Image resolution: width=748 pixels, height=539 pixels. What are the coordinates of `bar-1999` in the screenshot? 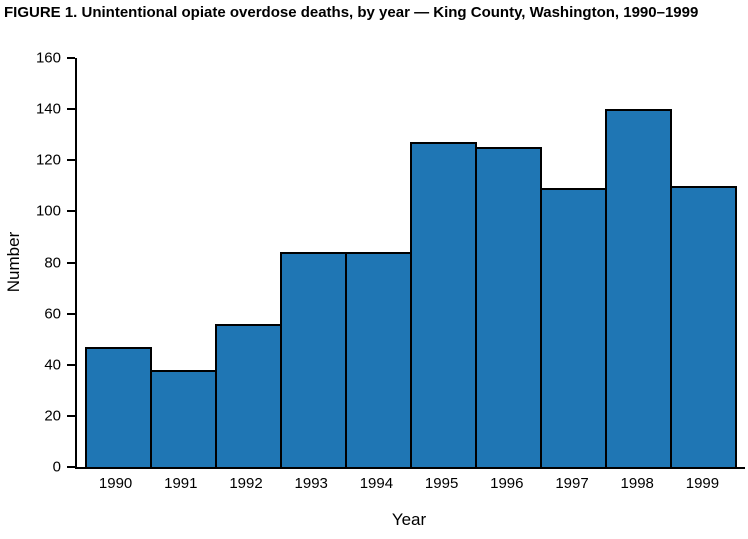 It's located at (703, 326).